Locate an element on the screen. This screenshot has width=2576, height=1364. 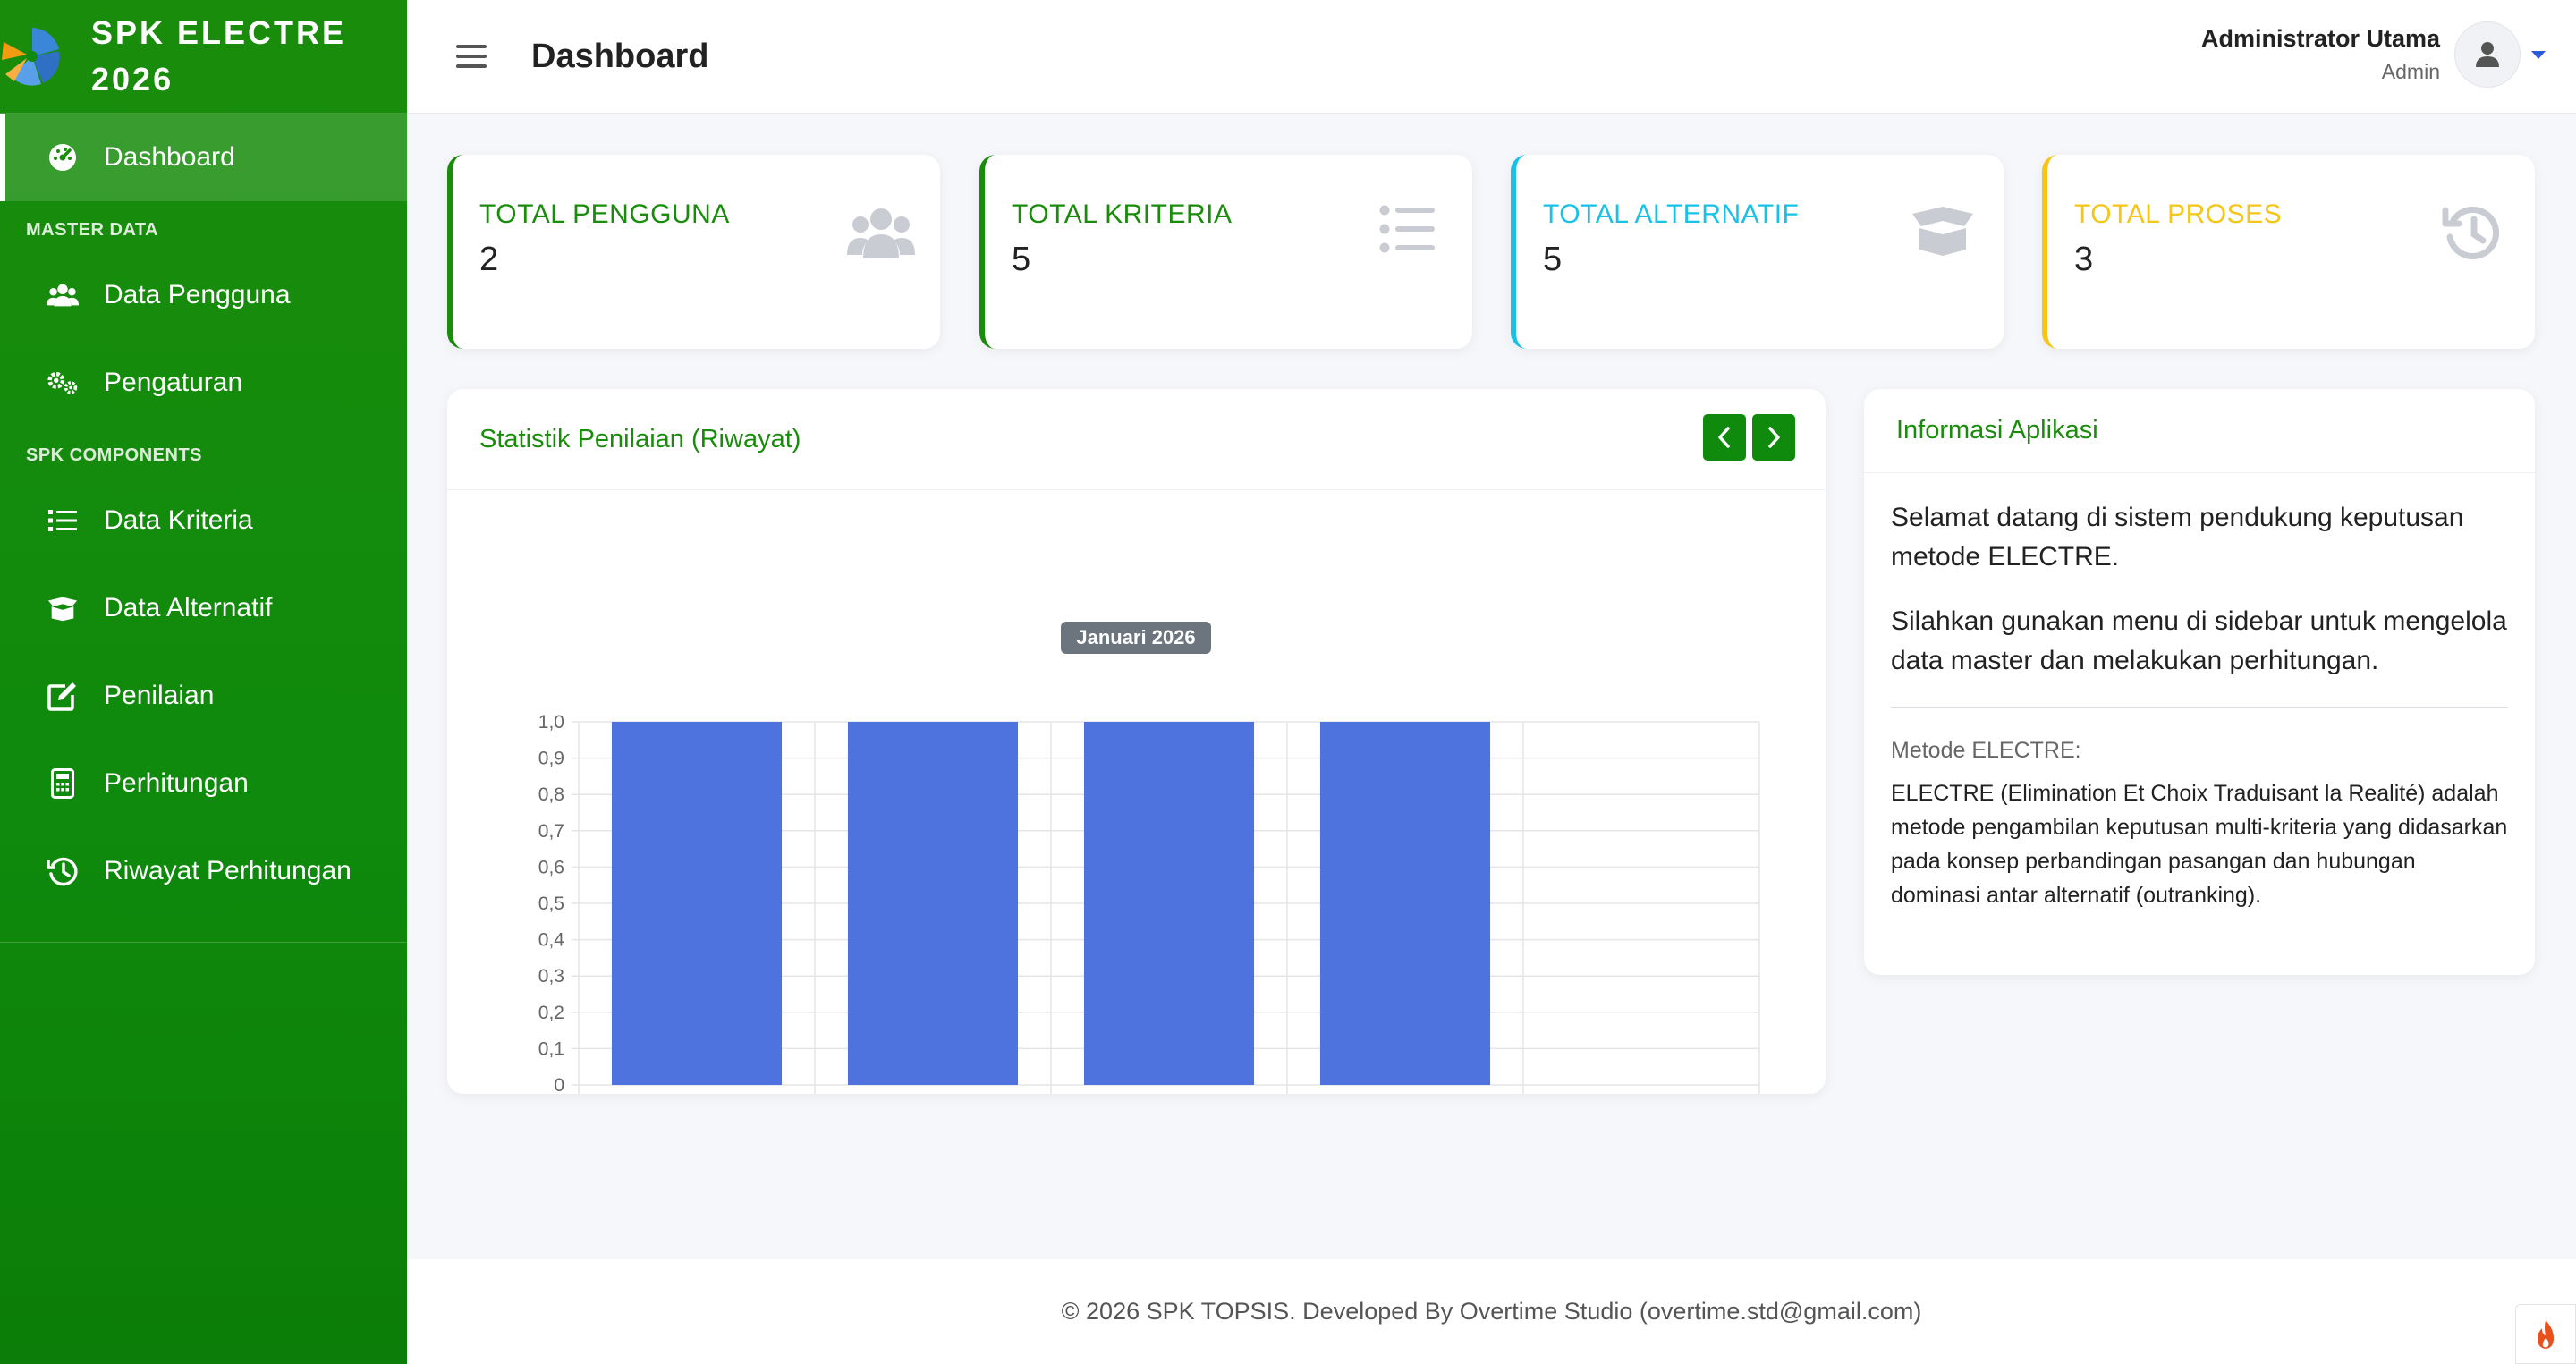
stat-value: 2 is located at coordinates (489, 259).